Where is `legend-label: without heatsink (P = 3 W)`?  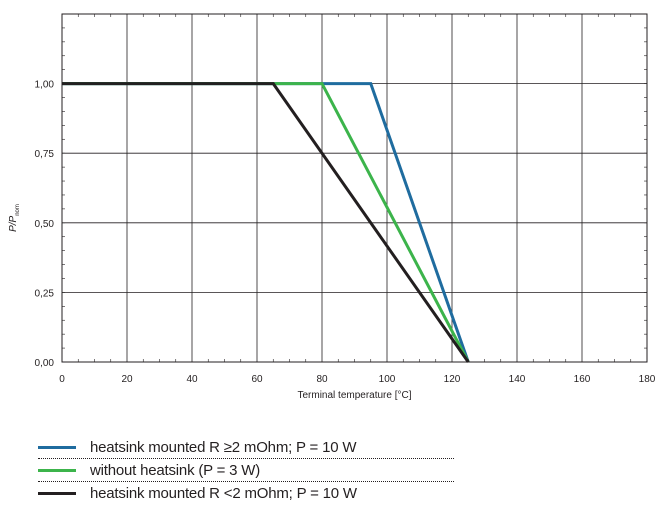
legend-label: without heatsink (P = 3 W) is located at coordinates (175, 470).